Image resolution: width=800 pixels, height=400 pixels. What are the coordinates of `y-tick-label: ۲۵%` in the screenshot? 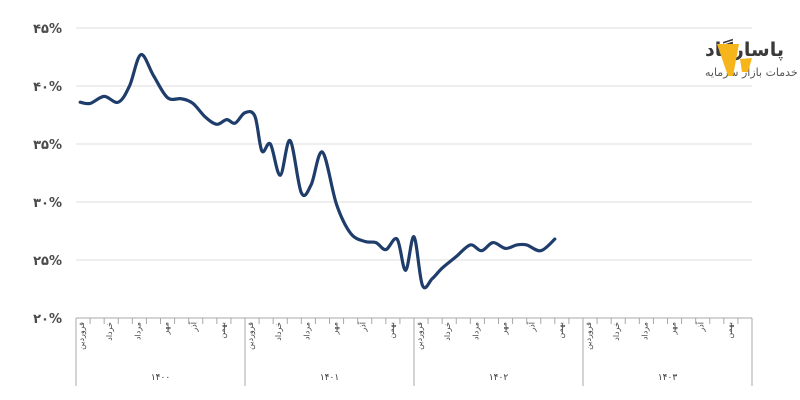 It's located at (47, 261).